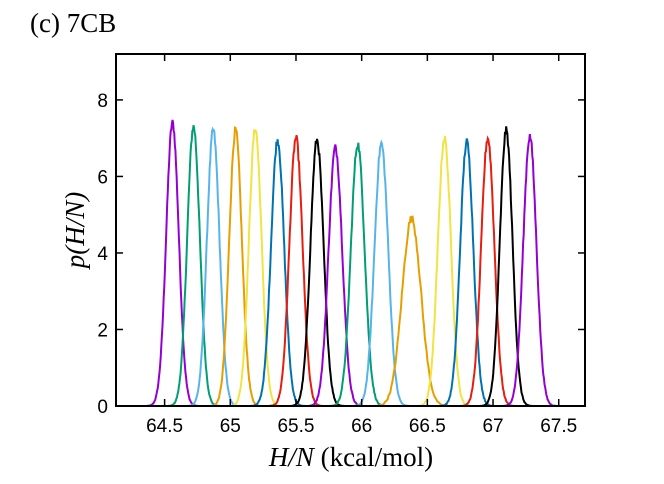 The width and height of the screenshot is (664, 484). What do you see at coordinates (102, 177) in the screenshot?
I see `y-tick-label: 6` at bounding box center [102, 177].